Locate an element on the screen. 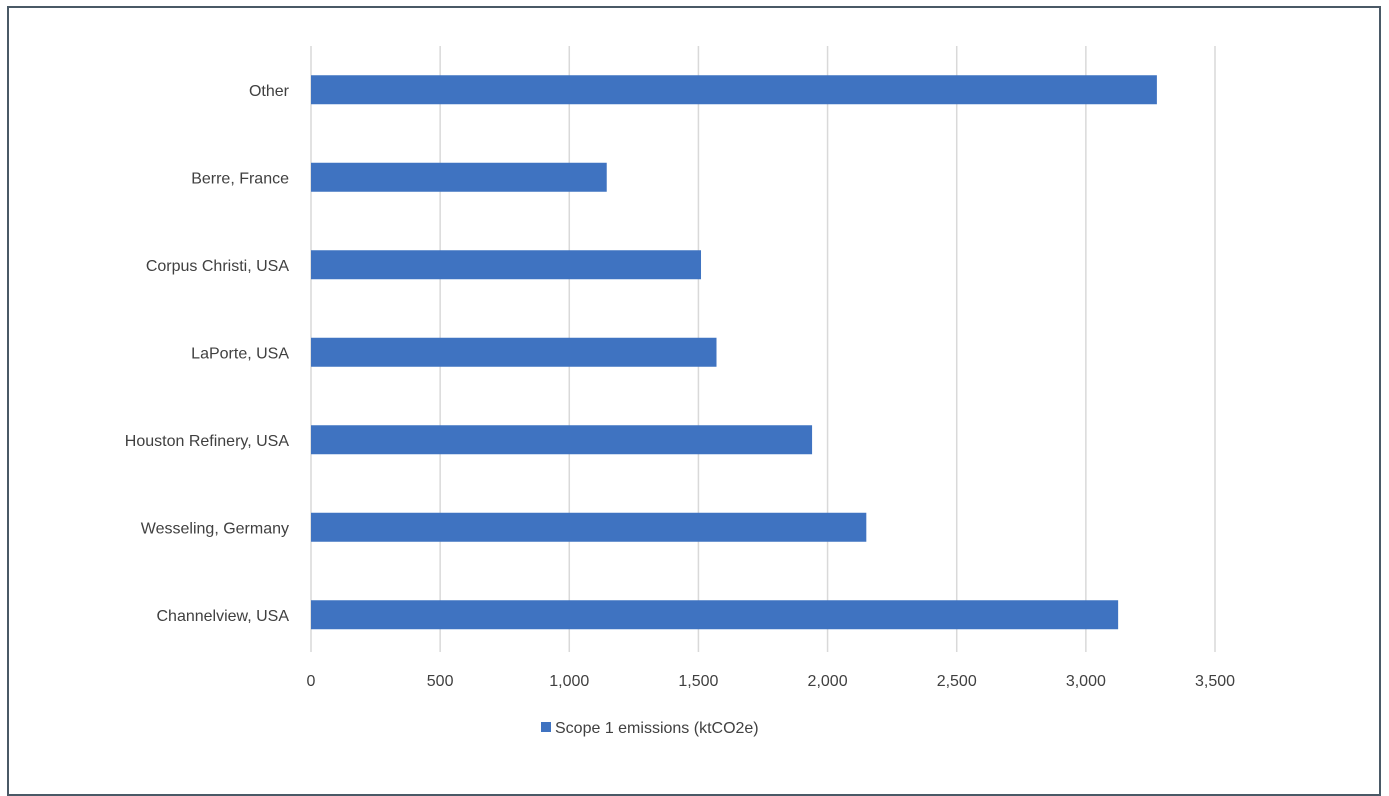 Image resolution: width=1389 pixels, height=796 pixels. category-label: Corpus Christi, USA is located at coordinates (217, 266).